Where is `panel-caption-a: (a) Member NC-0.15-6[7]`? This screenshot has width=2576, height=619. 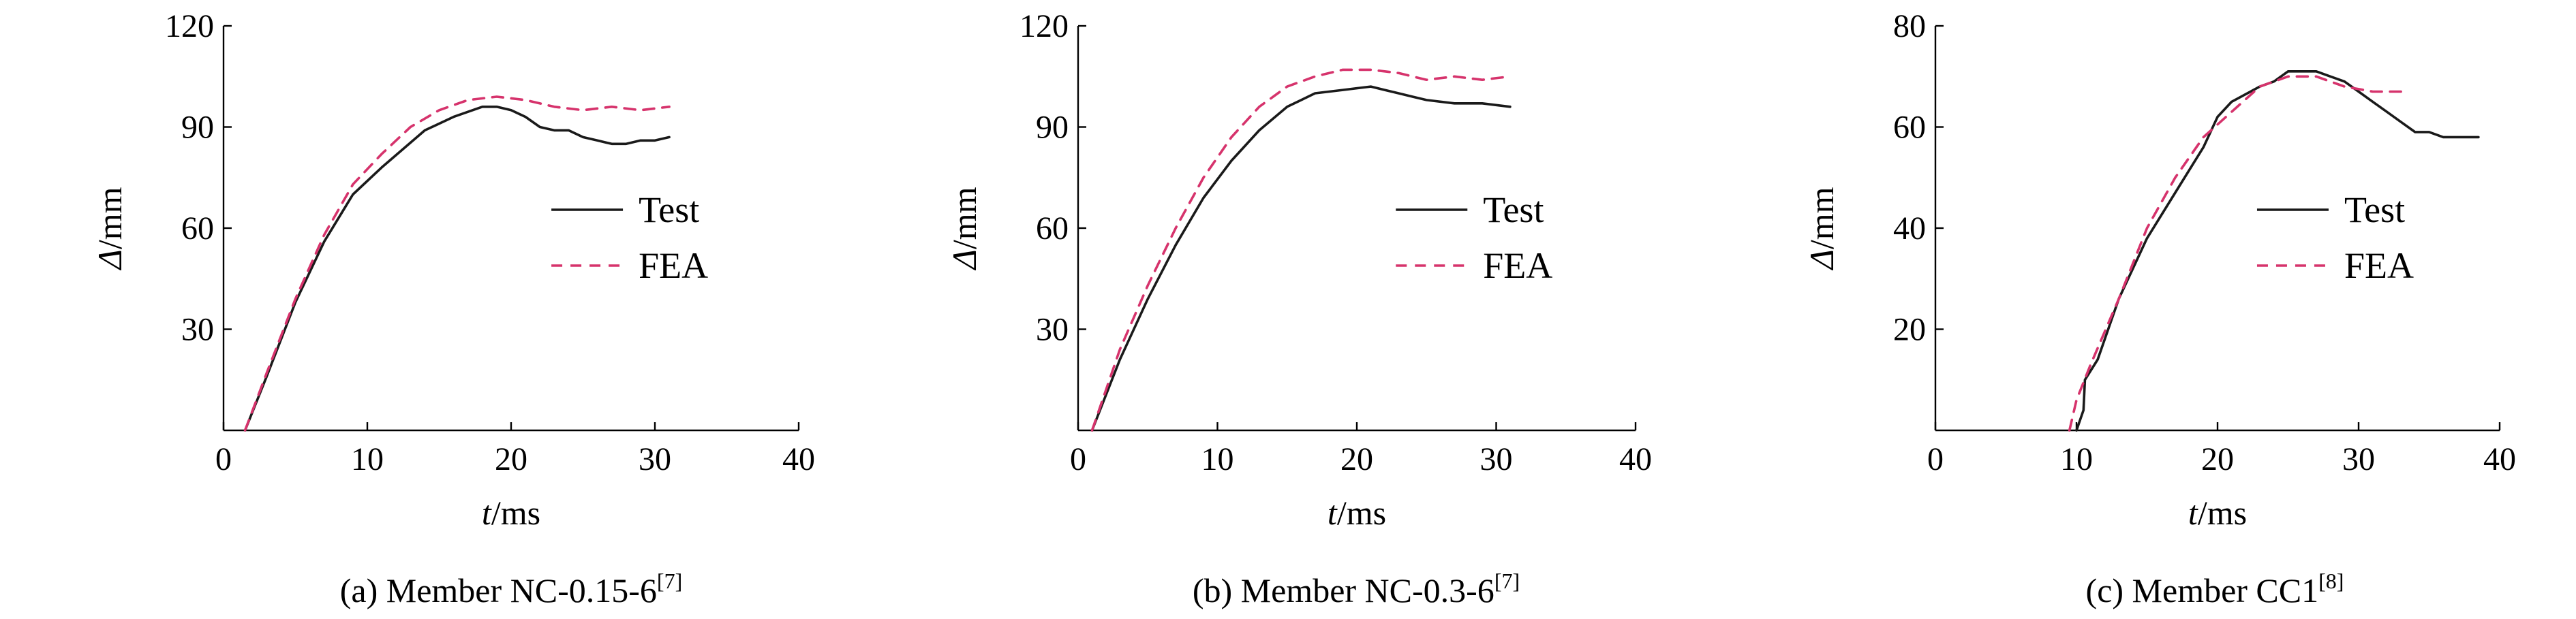 panel-caption-a: (a) Member NC-0.15-6[7] is located at coordinates (511, 589).